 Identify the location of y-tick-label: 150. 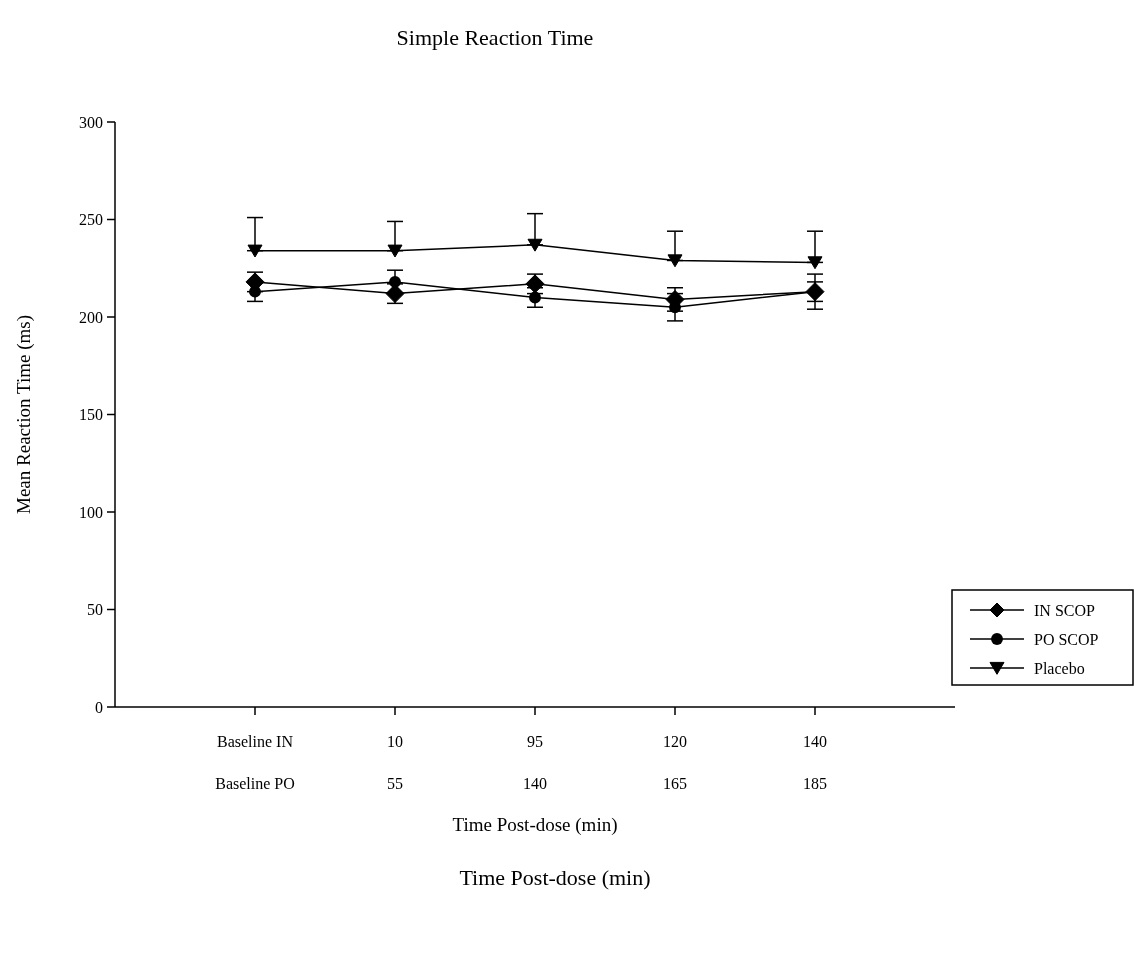
(91, 415).